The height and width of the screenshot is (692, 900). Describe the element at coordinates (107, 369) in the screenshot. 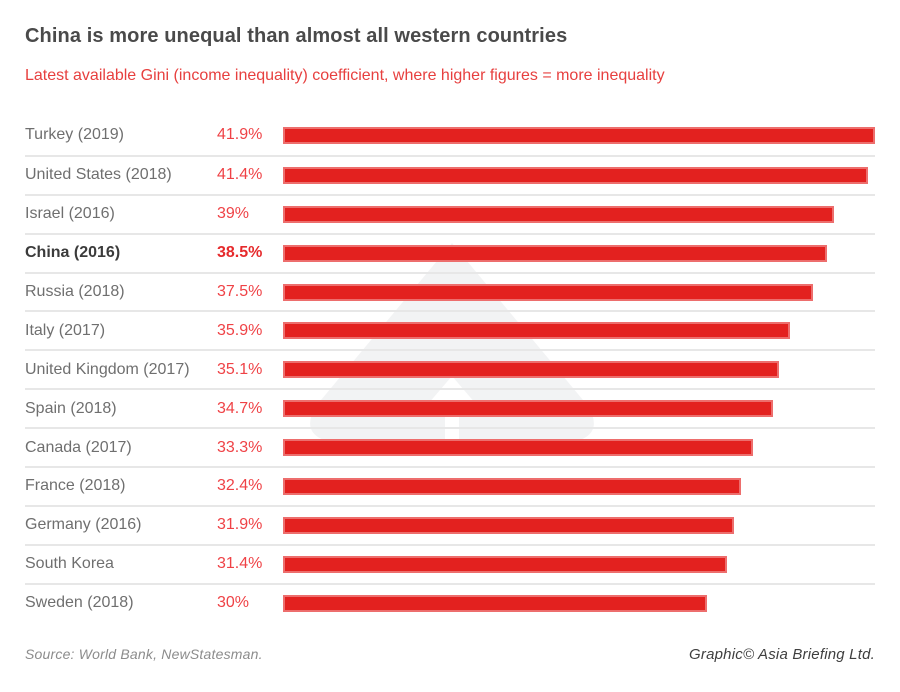

I see `country-label: United Kingdom (2017)` at that location.